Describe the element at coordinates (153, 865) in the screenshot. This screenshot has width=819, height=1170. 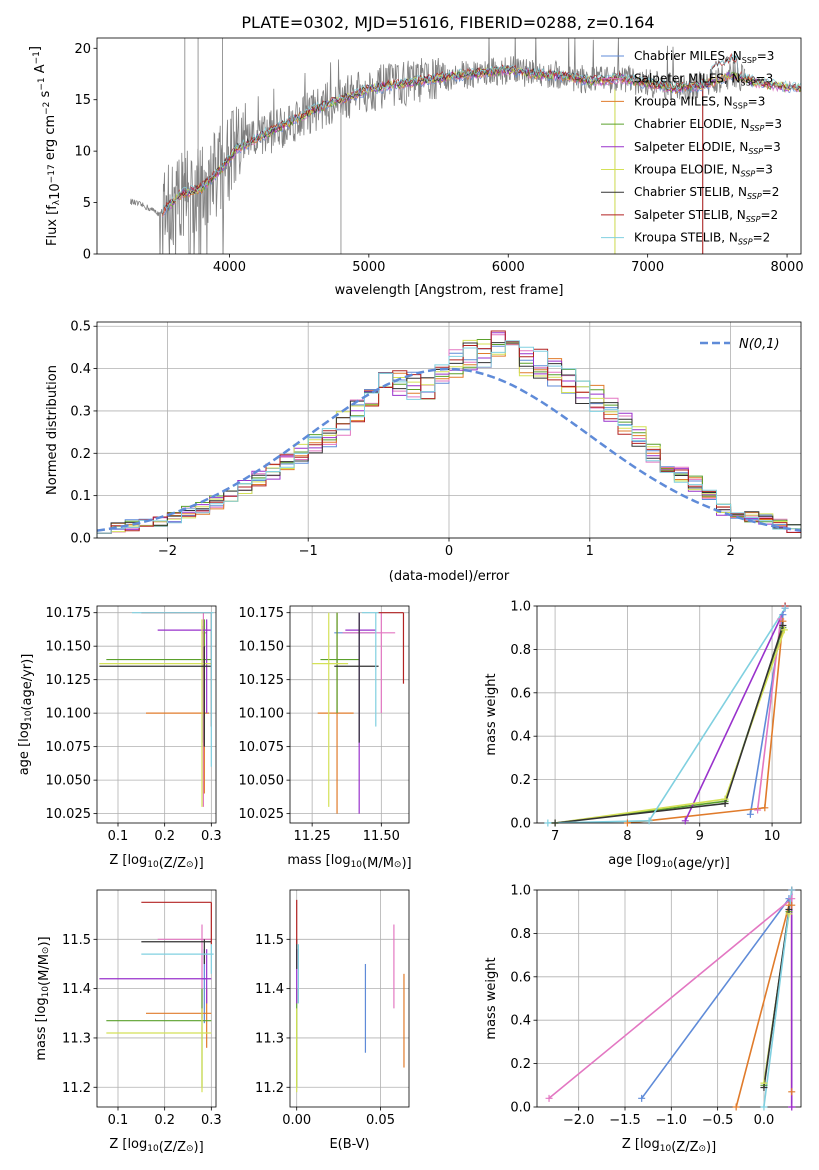
I see `label-sub: 10` at that location.